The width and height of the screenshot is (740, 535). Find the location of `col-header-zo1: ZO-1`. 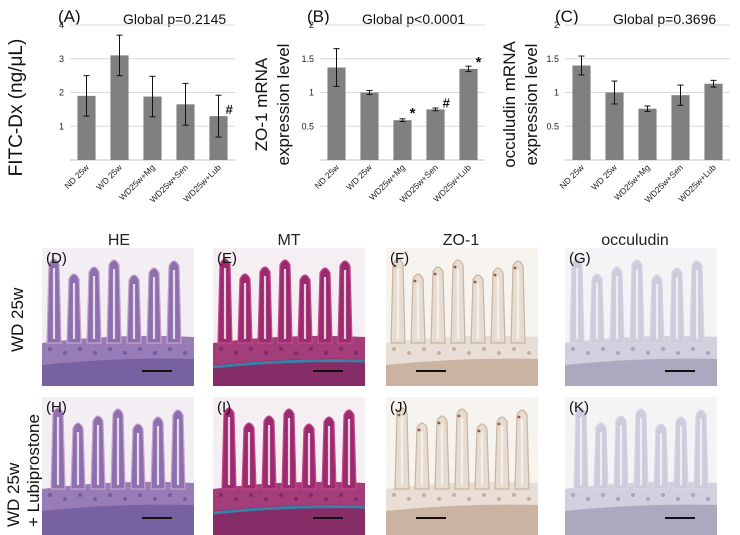

col-header-zo1: ZO-1 is located at coordinates (461, 240).